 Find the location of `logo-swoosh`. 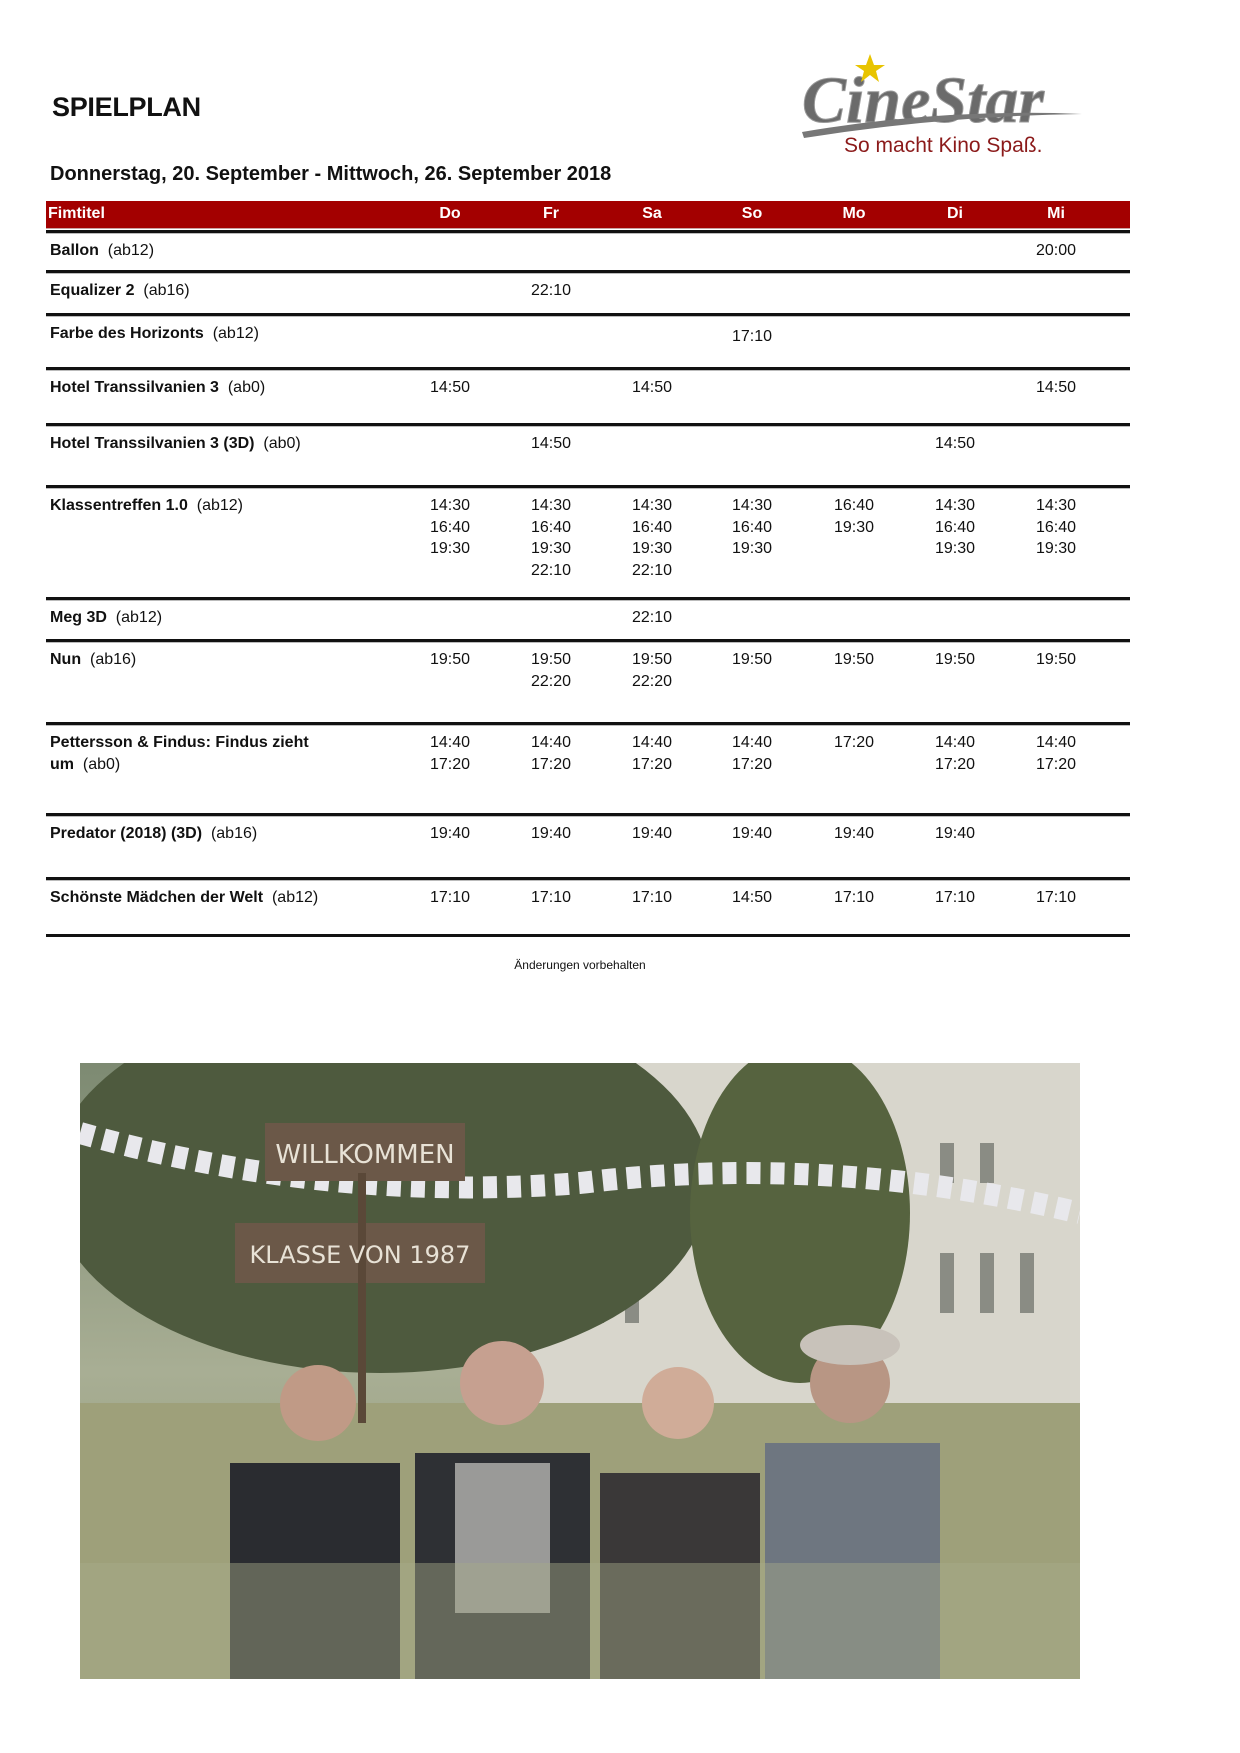

logo-swoosh is located at coordinates (942, 125).